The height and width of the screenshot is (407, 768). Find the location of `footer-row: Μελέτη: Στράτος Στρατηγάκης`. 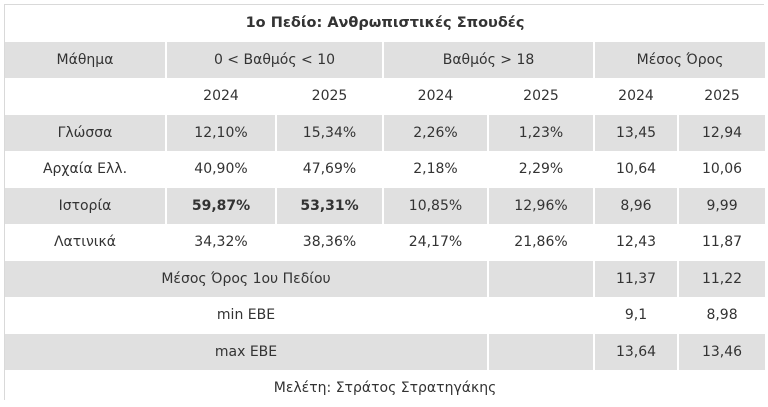

footer-row: Μελέτη: Στράτος Στρατηγάκης is located at coordinates (385, 388).